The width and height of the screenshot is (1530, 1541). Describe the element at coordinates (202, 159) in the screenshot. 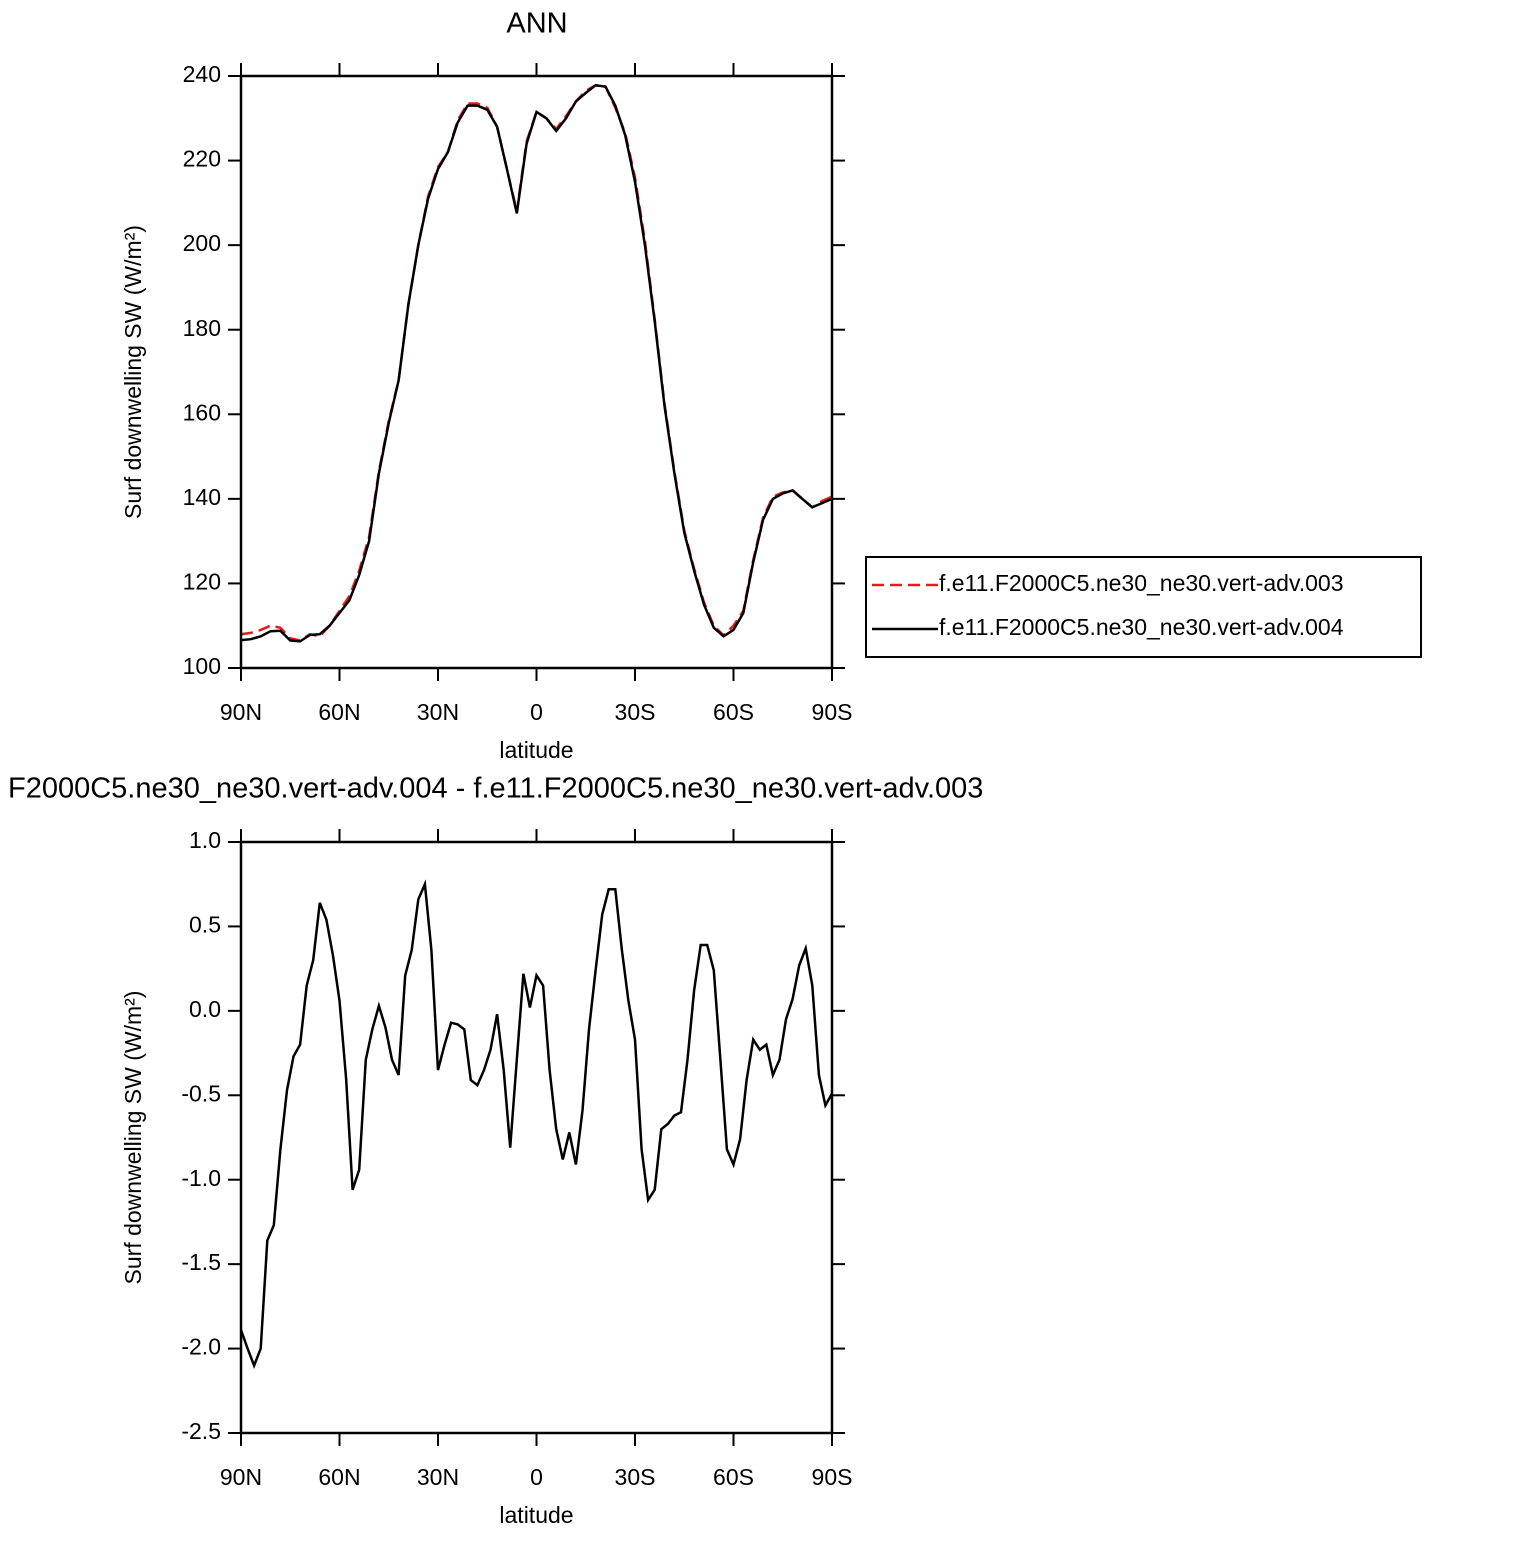

I see `y-tick-label: 220` at that location.